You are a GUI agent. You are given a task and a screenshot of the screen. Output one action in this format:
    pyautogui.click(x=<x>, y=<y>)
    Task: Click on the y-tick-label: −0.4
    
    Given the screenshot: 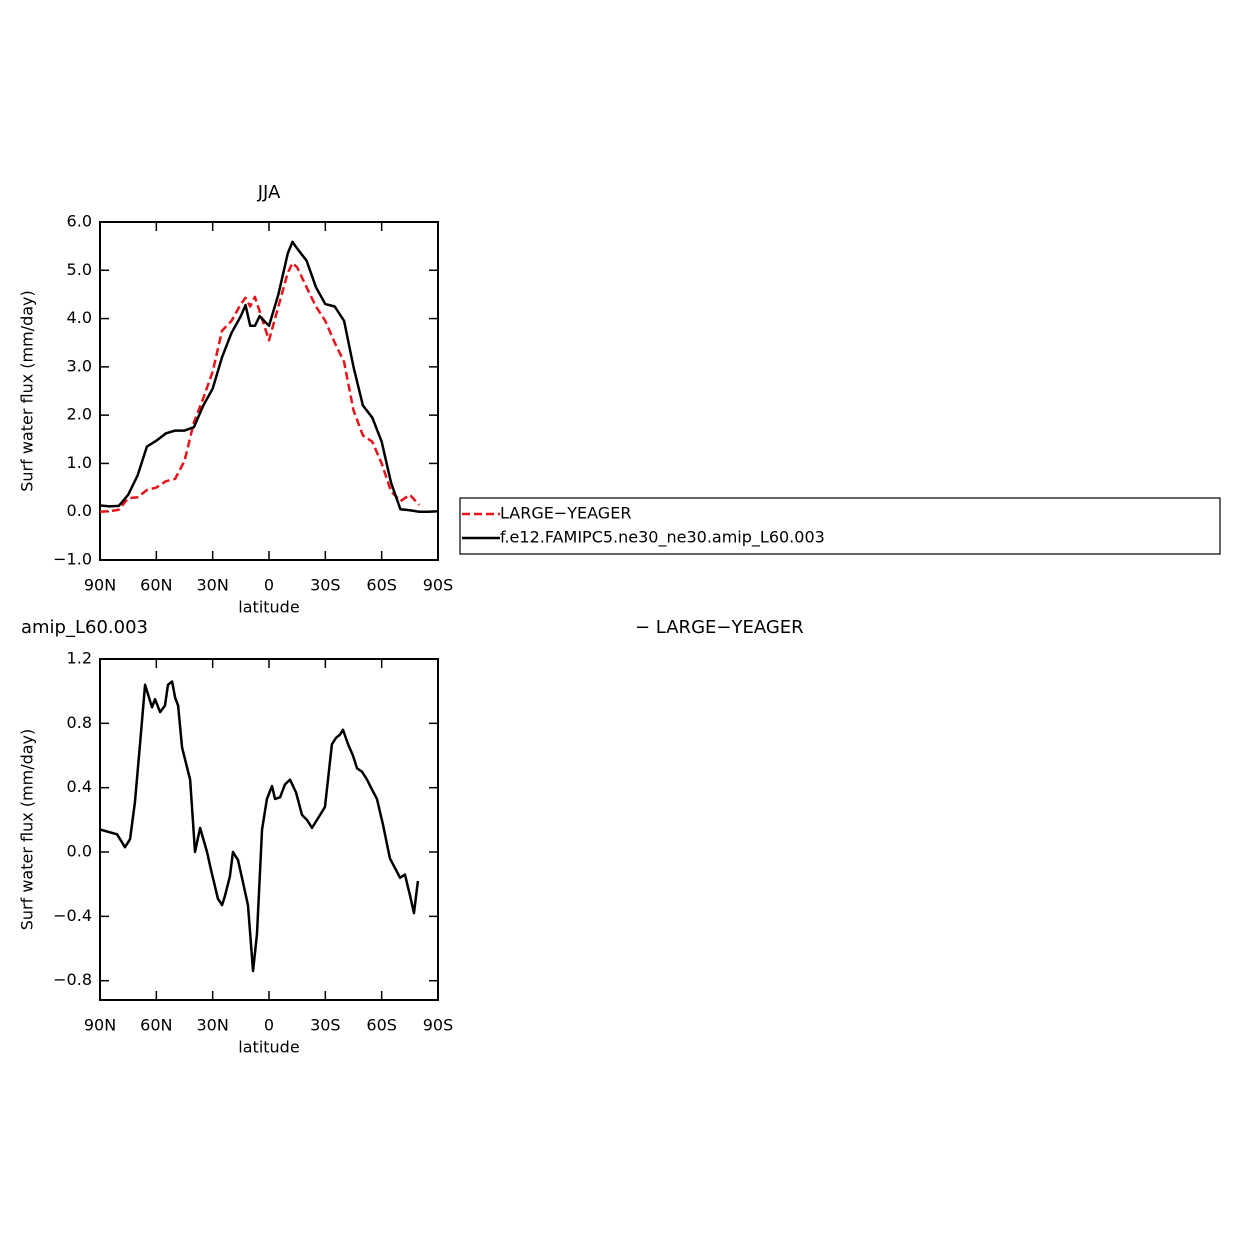 What is the action you would take?
    pyautogui.click(x=72, y=915)
    